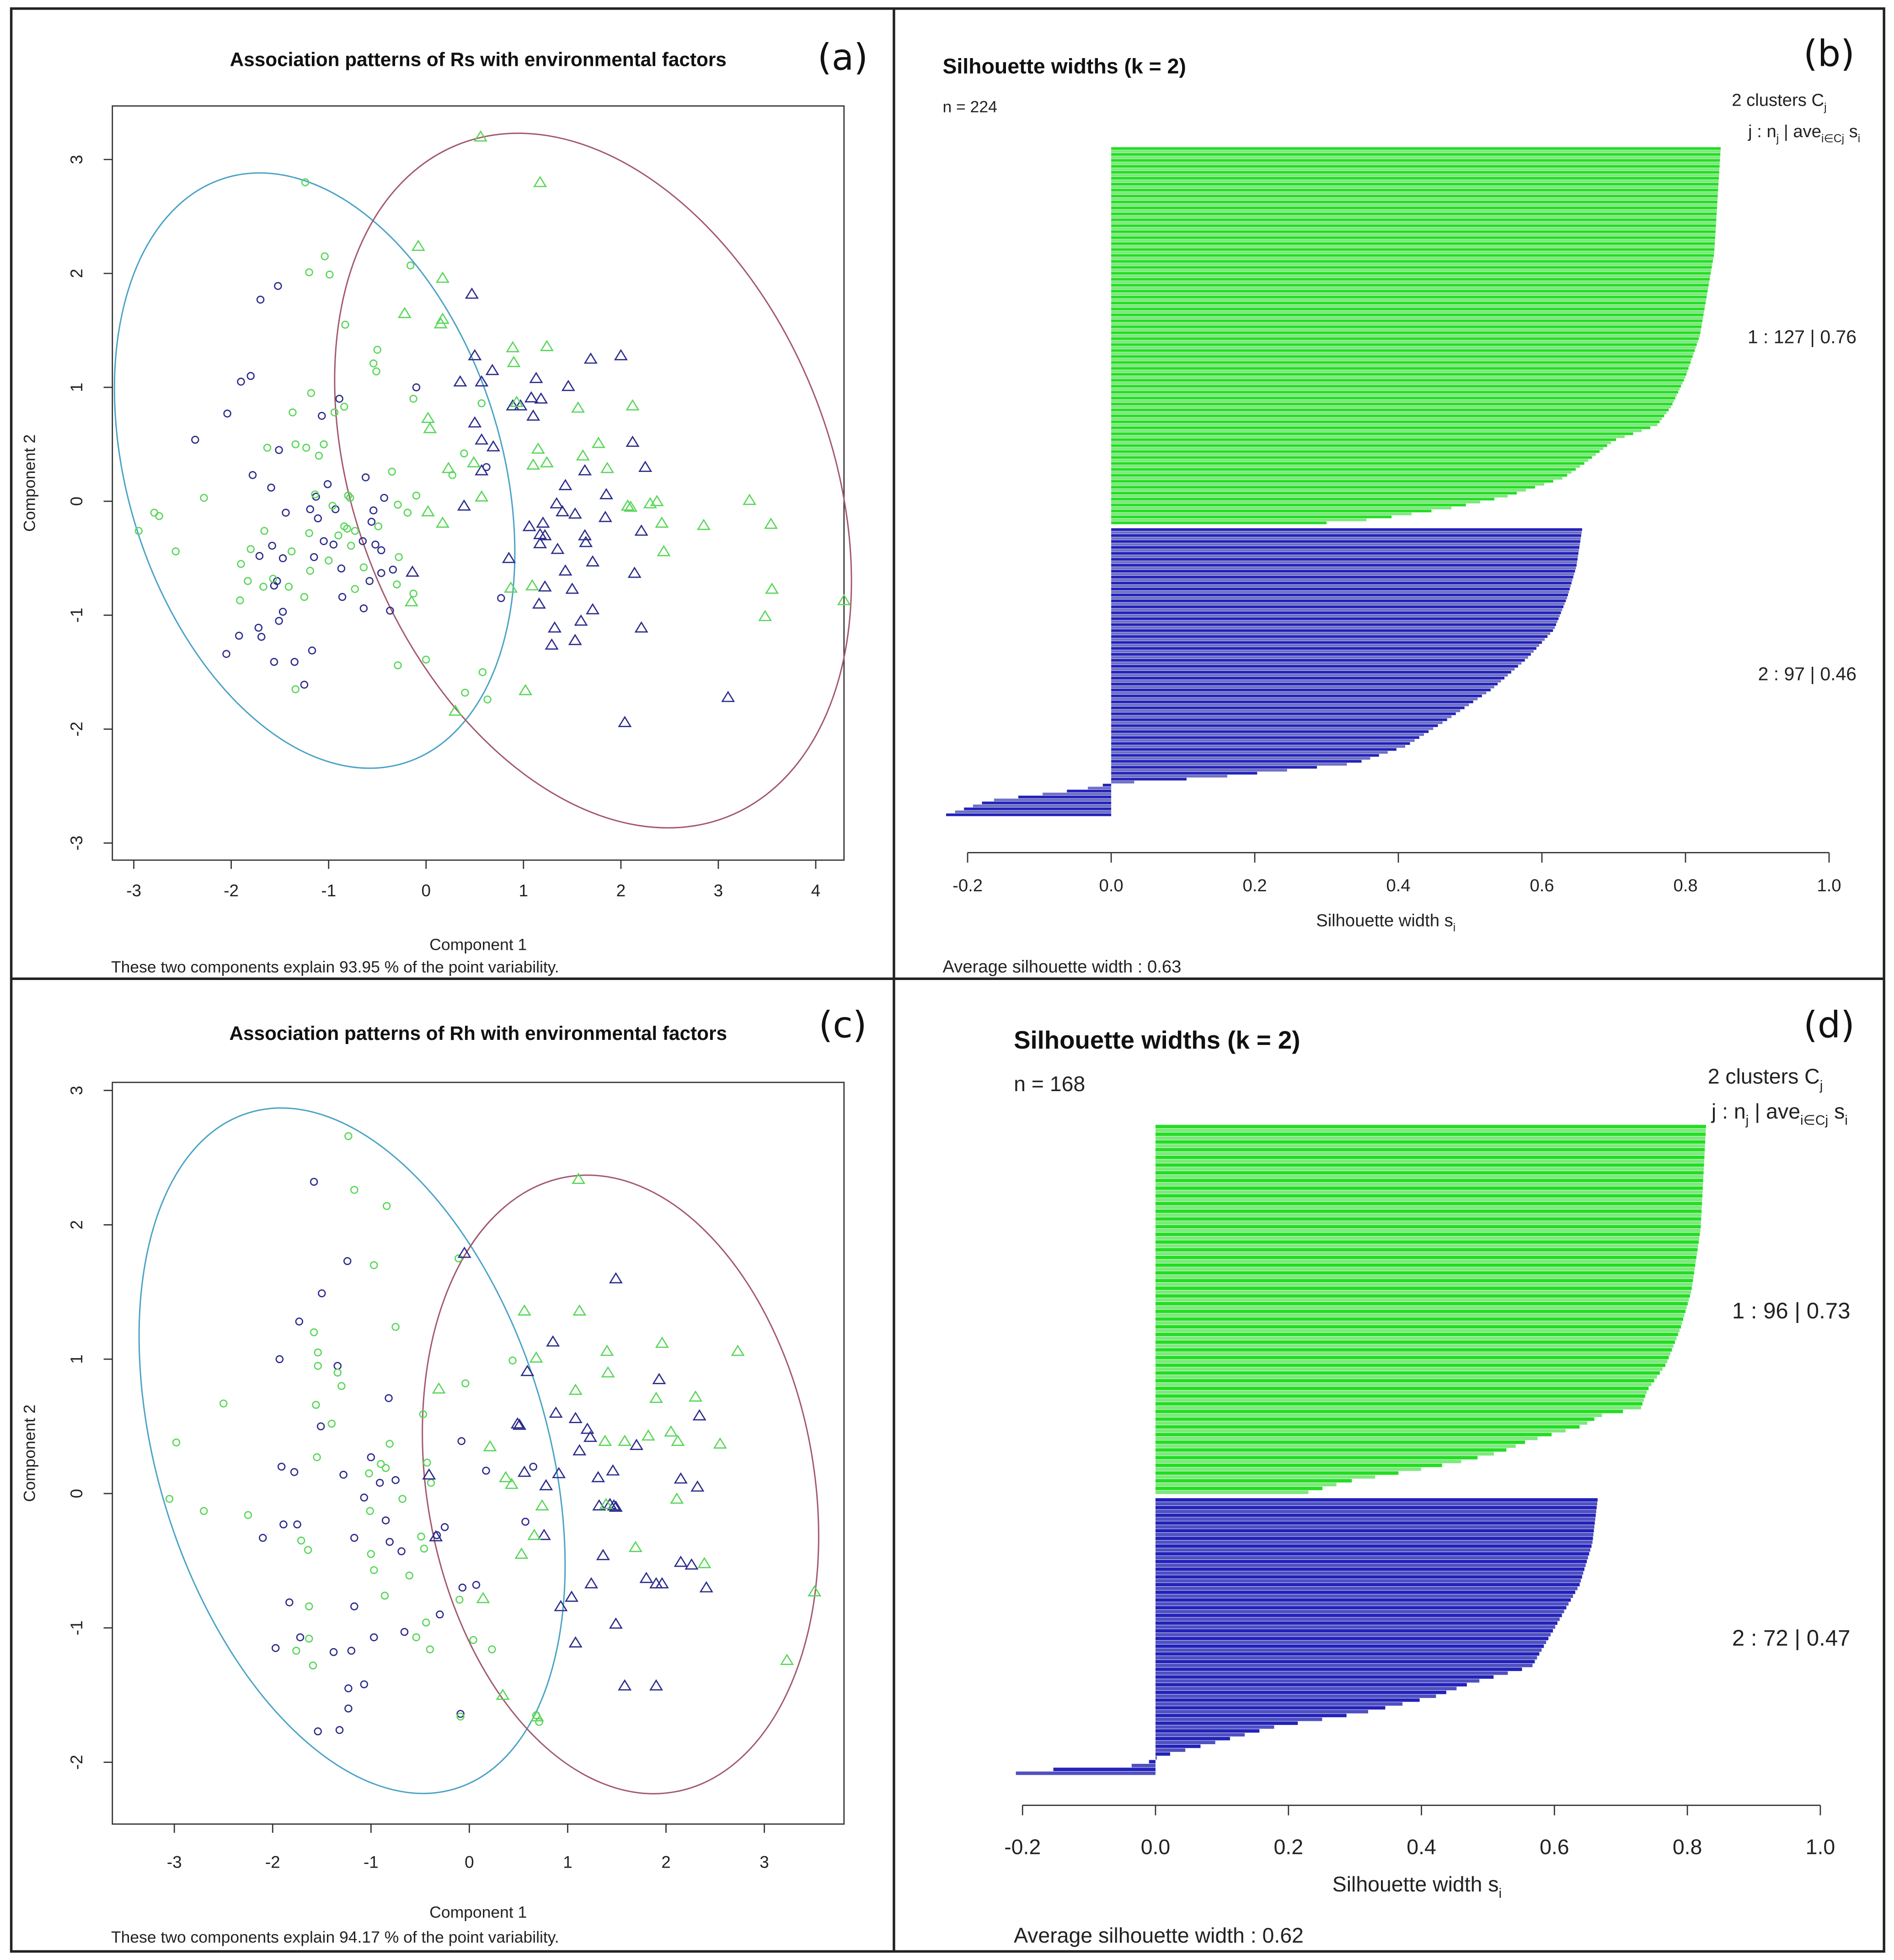  Describe the element at coordinates (133, 890) in the screenshot. I see `x-tick-label: -3` at that location.